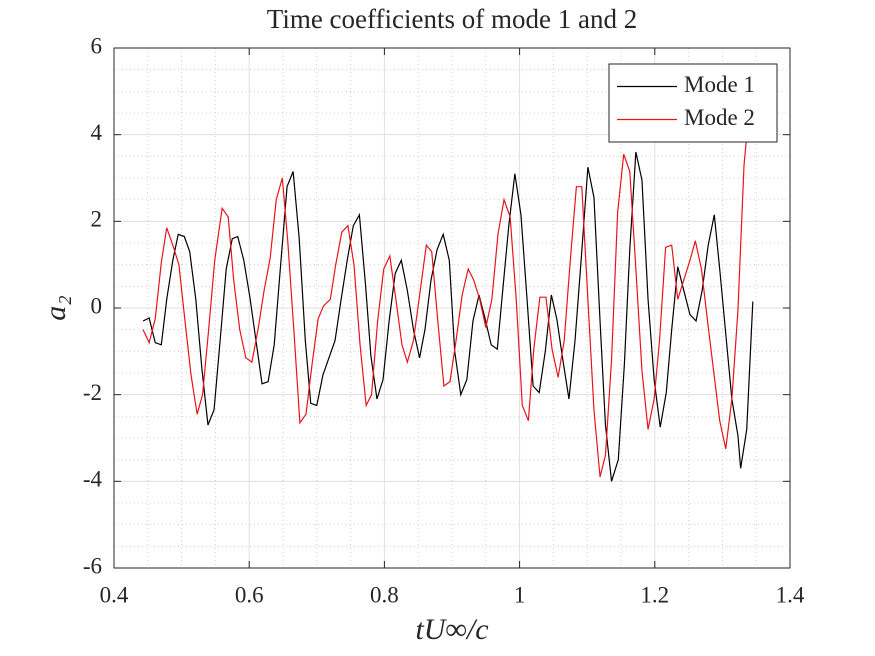  I want to click on x-axis-label: tU∞/c, so click(451, 629).